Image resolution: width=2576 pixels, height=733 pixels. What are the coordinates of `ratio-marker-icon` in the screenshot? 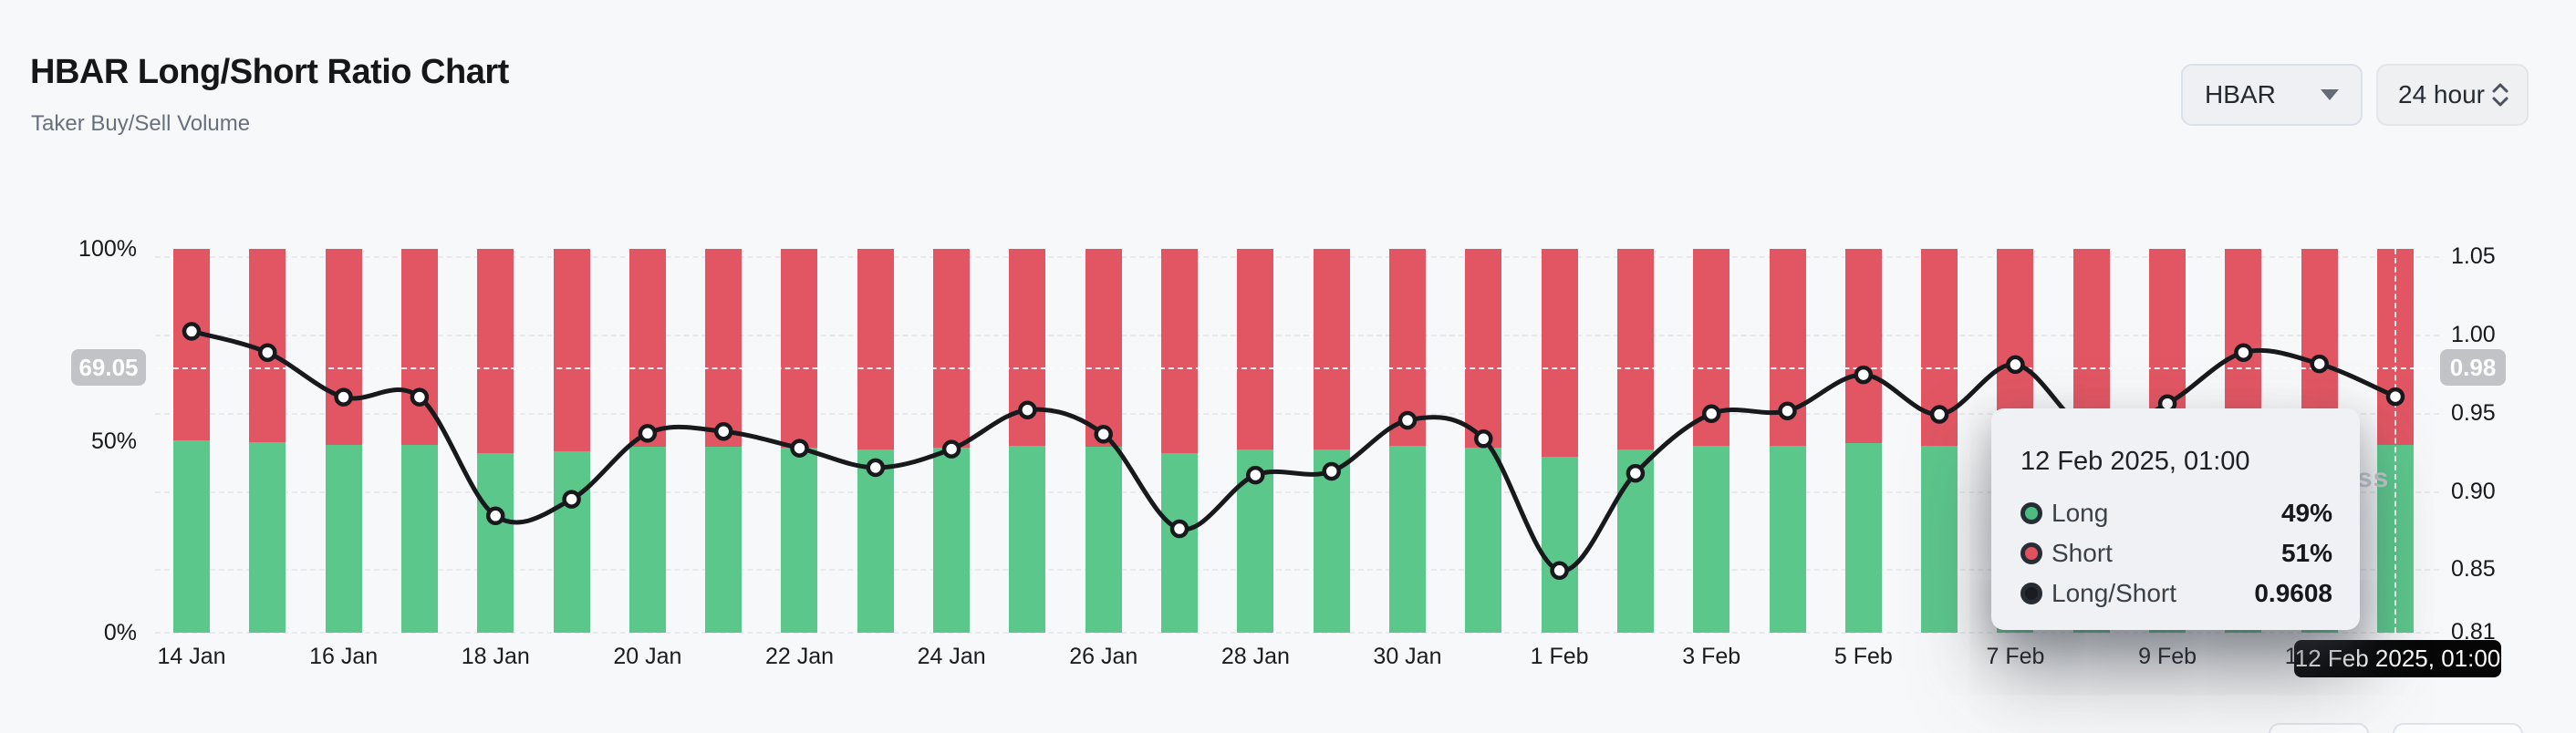 It's located at (2031, 593).